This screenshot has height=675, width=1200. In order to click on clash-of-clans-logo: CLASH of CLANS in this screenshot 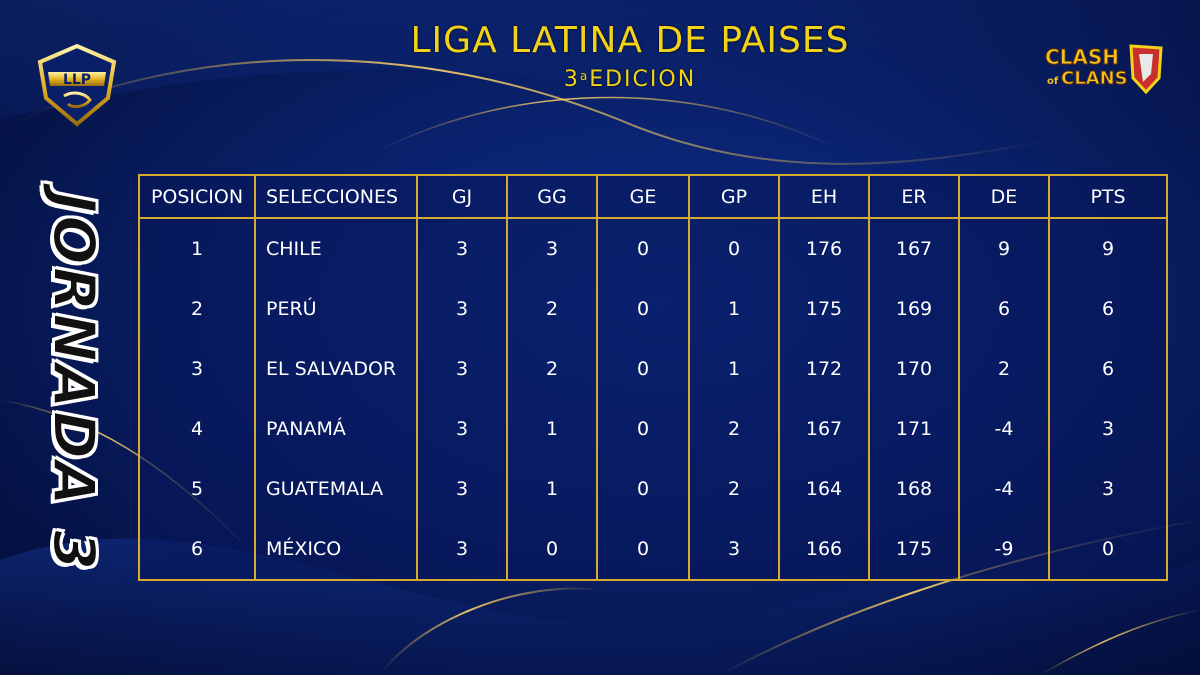, I will do `click(1104, 69)`.